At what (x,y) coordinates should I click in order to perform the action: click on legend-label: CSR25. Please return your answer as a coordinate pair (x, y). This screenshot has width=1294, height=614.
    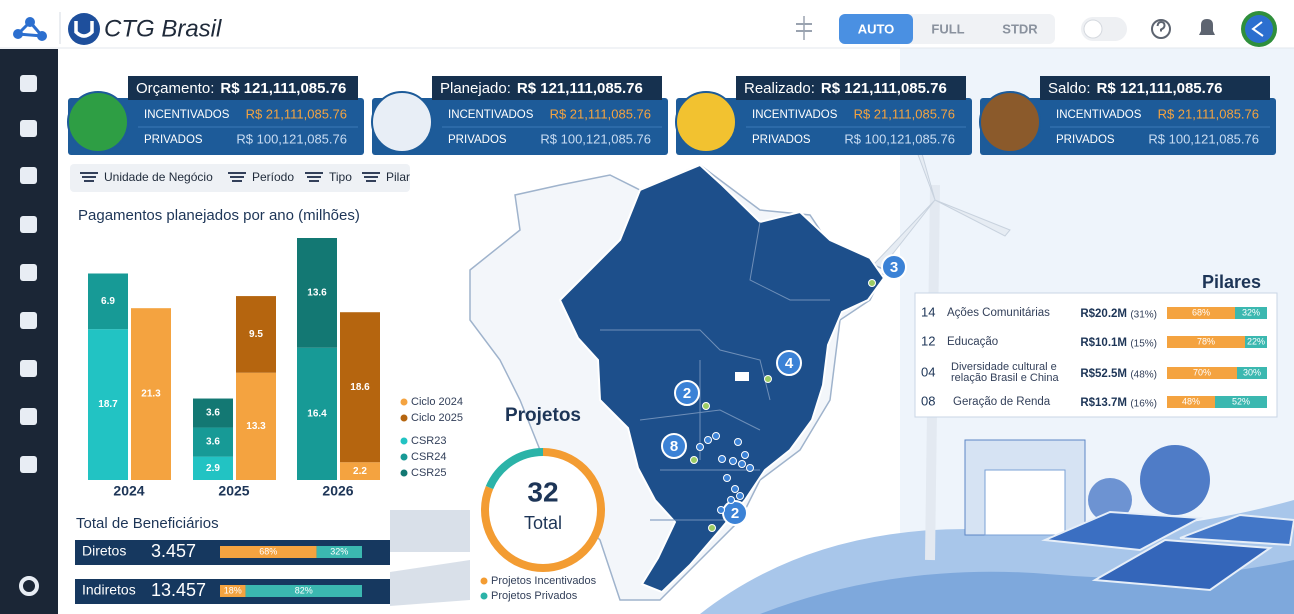
    Looking at the image, I should click on (428, 473).